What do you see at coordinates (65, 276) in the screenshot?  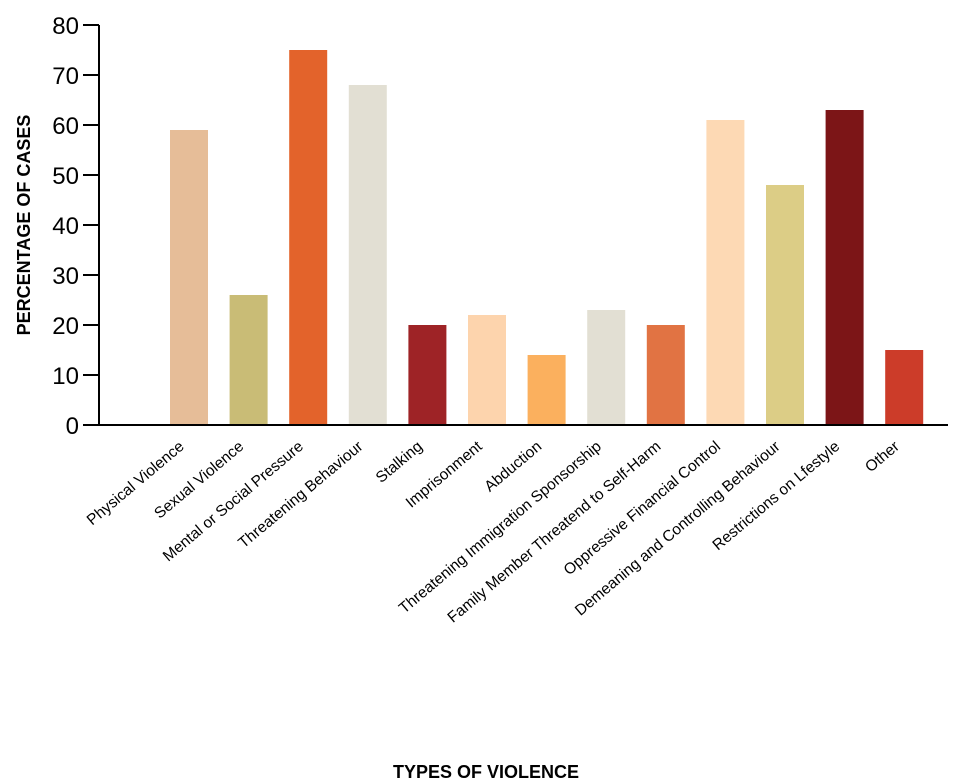 I see `y-tick-label: 30` at bounding box center [65, 276].